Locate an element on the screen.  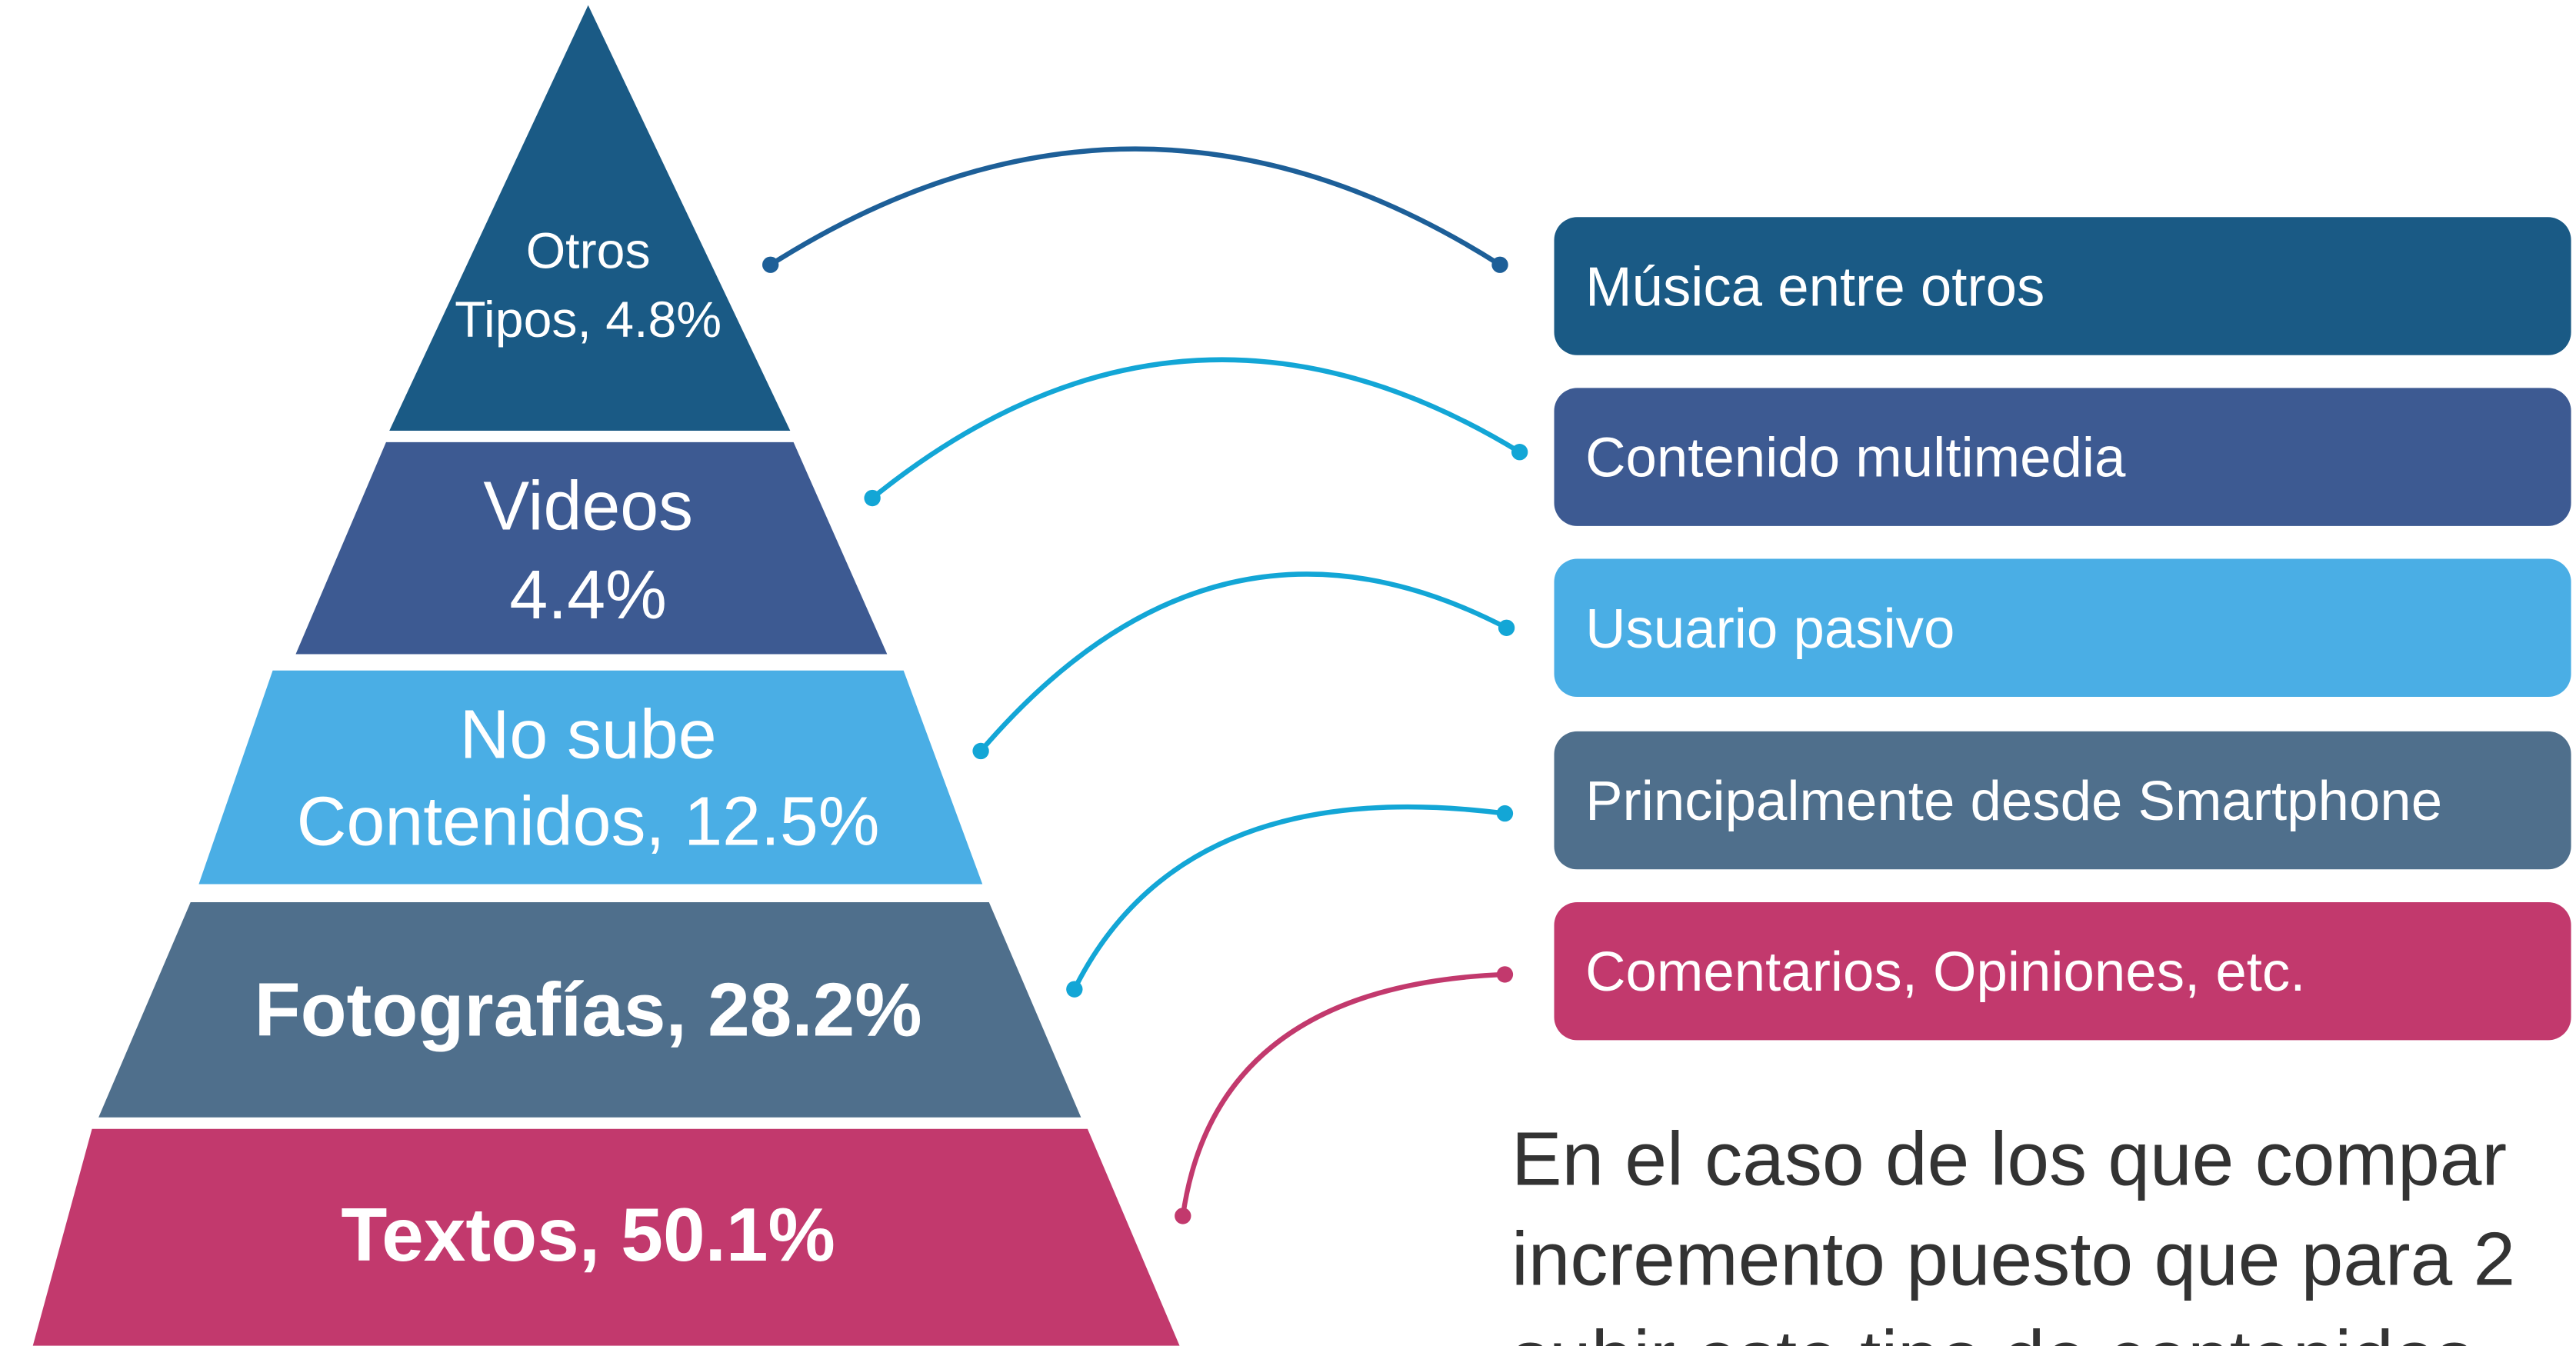
label-line: Videos is located at coordinates (588, 507).